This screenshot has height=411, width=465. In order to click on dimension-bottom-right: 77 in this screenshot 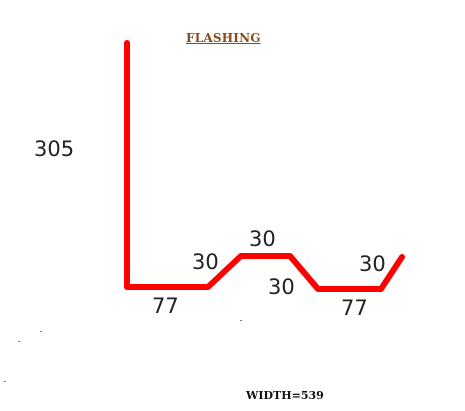, I will do `click(354, 308)`.